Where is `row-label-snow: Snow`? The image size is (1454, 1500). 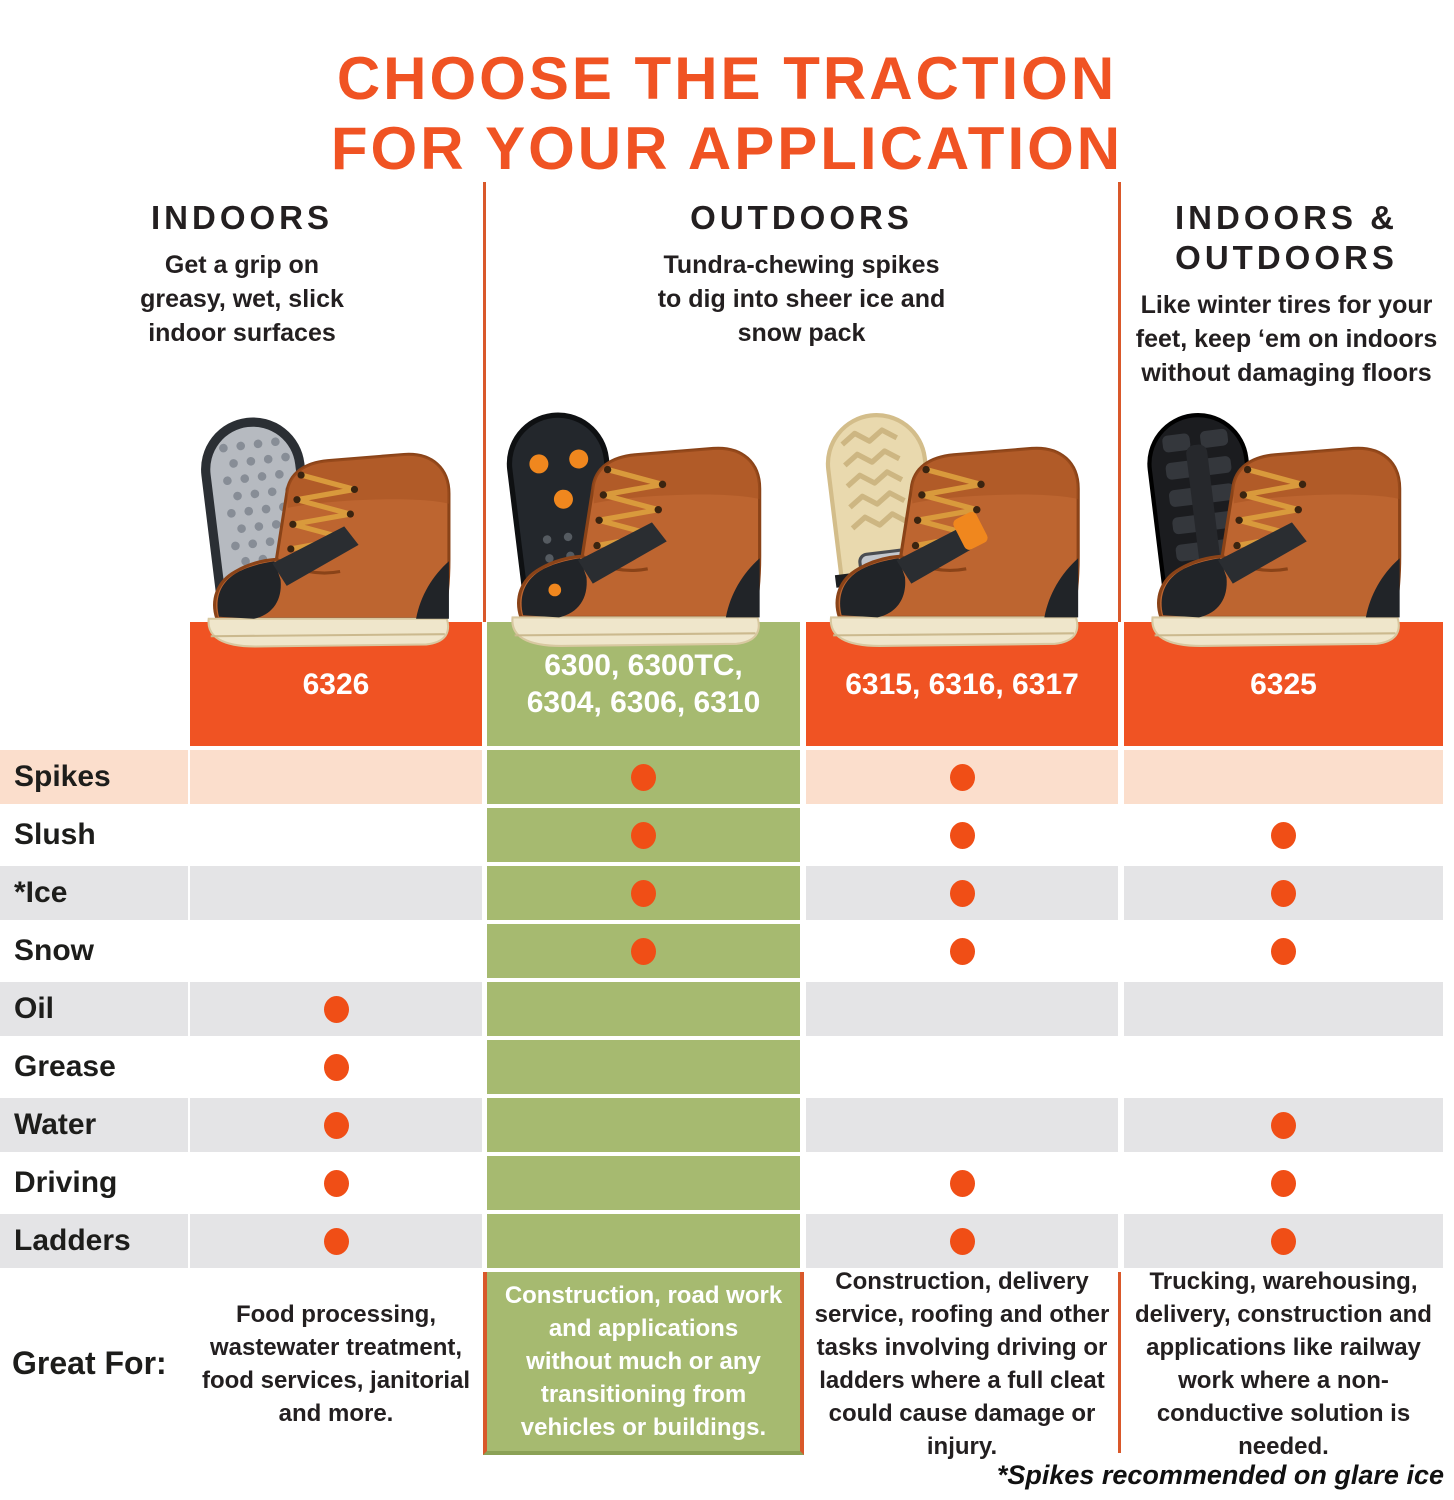
row-label-snow: Snow is located at coordinates (94, 951).